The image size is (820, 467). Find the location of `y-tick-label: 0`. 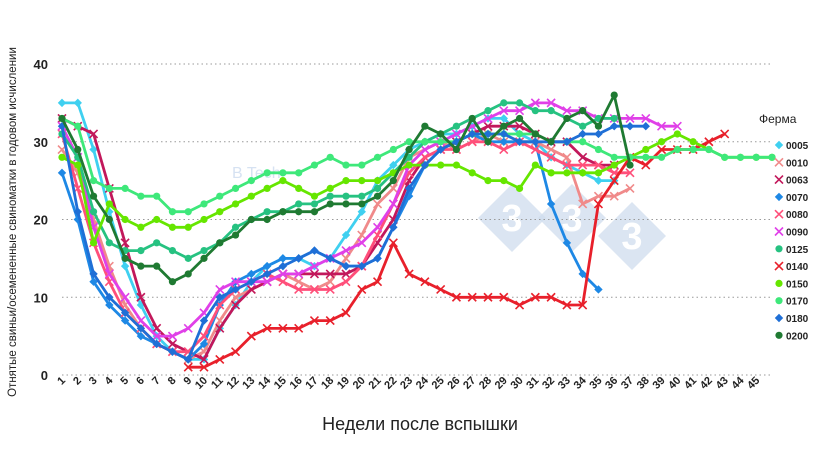

y-tick-label: 0 is located at coordinates (44, 375).